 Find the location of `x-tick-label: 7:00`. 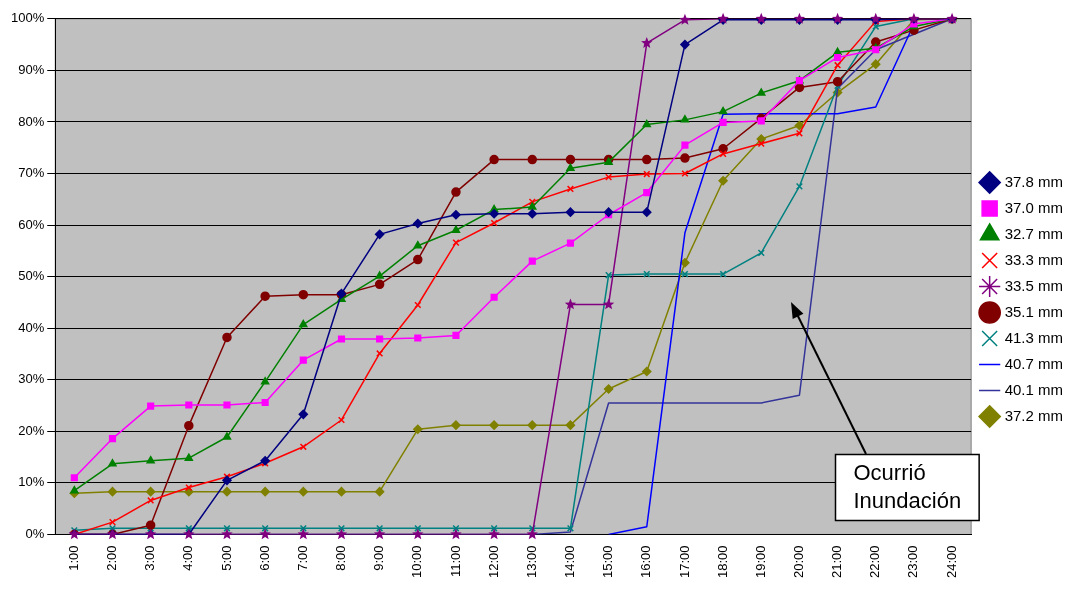

x-tick-label: 7:00 is located at coordinates (302, 558).